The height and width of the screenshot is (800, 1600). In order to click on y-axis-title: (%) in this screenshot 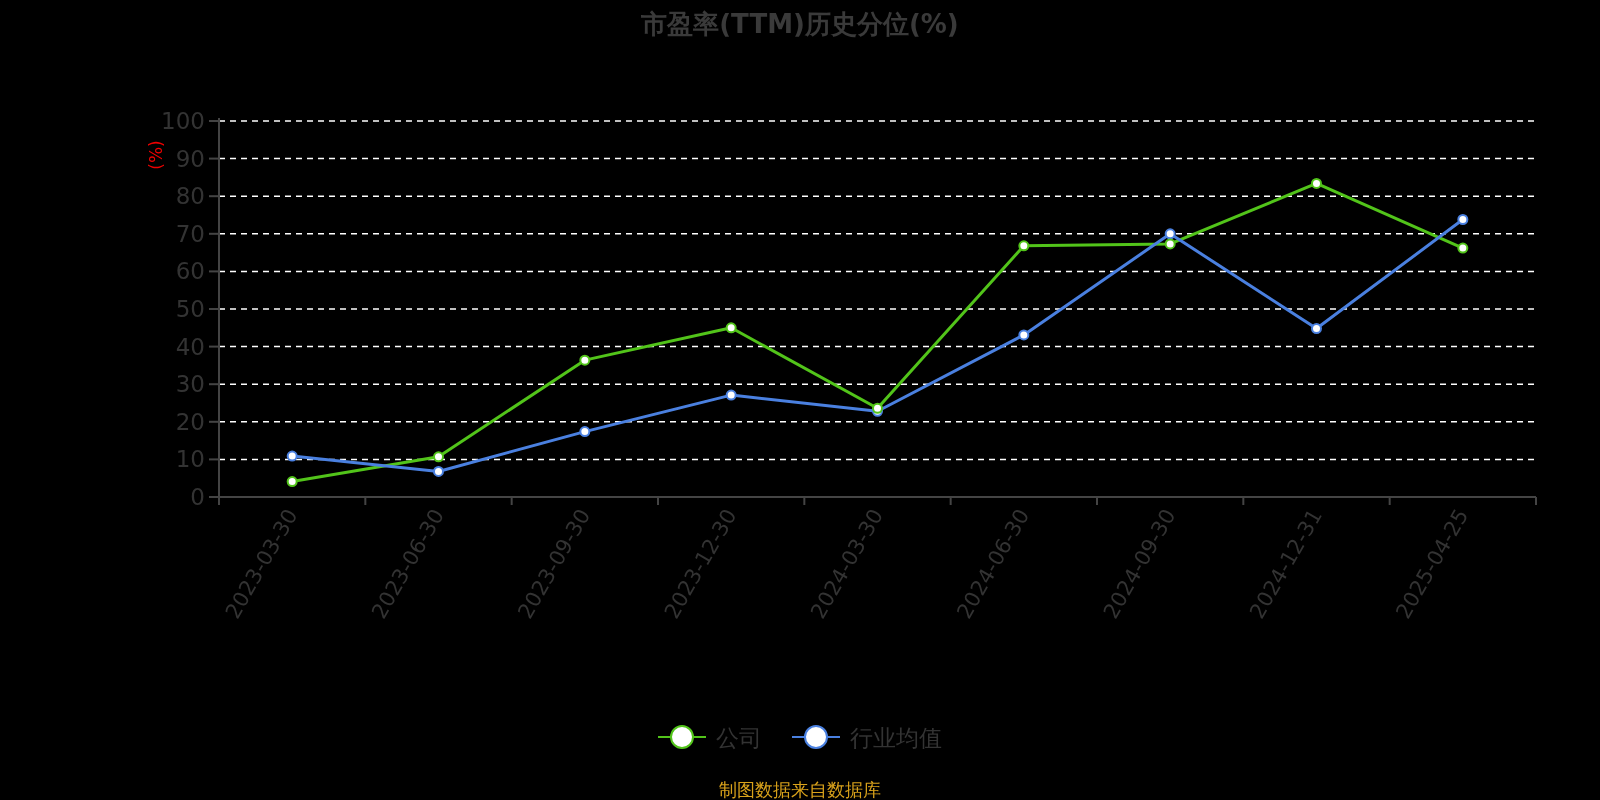, I will do `click(156, 155)`.